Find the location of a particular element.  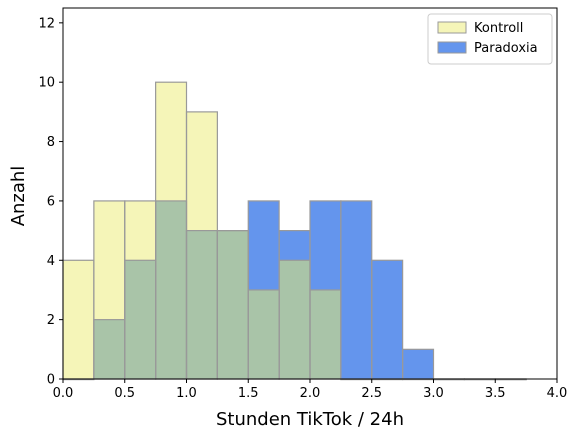

legend-label-paradoxia: Paradoxia is located at coordinates (506, 48).